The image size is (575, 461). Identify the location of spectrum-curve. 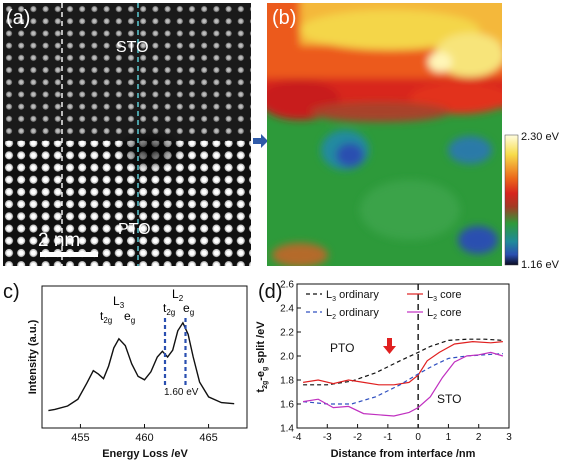
(141, 366).